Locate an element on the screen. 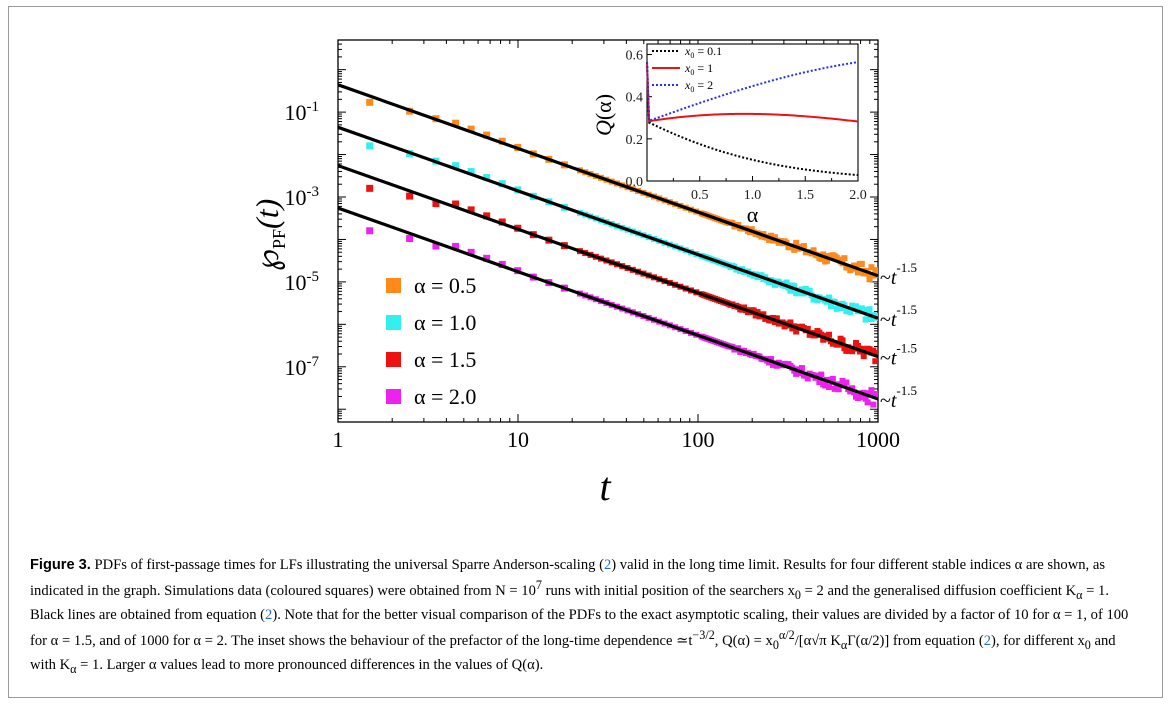 Image resolution: width=1171 pixels, height=704 pixels. inset-y-axis-label: Q(α) is located at coordinates (603, 115).